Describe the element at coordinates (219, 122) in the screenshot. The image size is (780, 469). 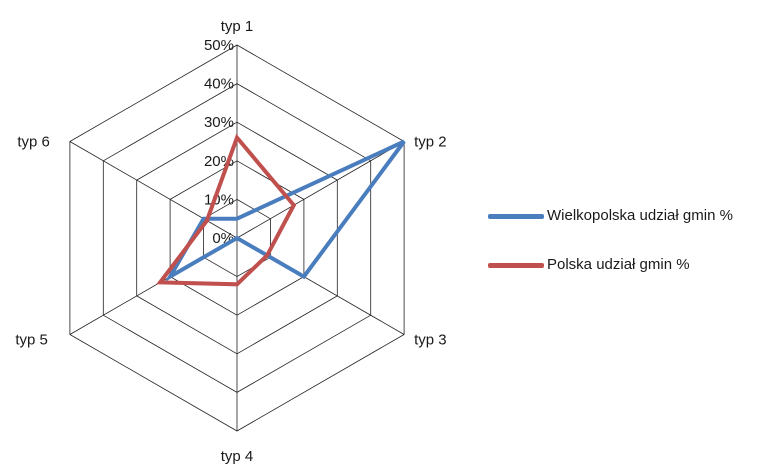
I see `tick-label: 30%` at that location.